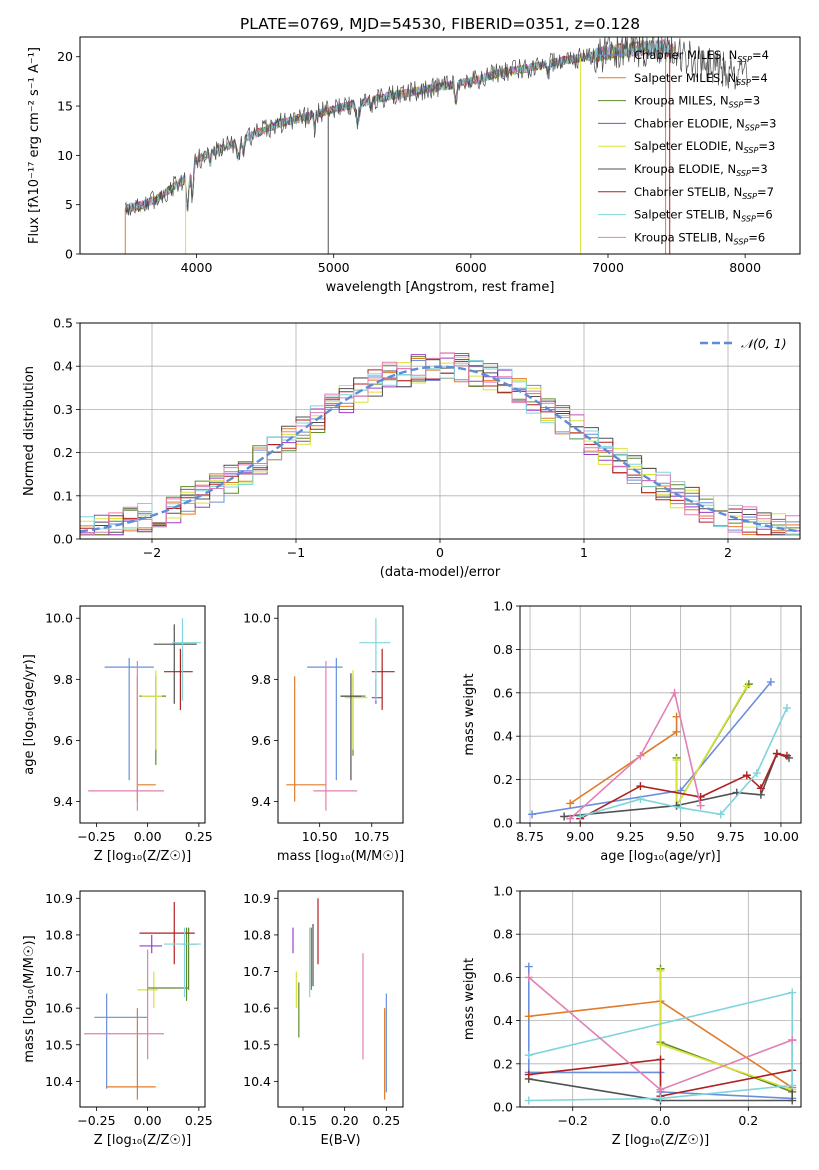 The width and height of the screenshot is (819, 1170). What do you see at coordinates (142, 1000) in the screenshot?
I see `plot-area-mass-vs-Z` at bounding box center [142, 1000].